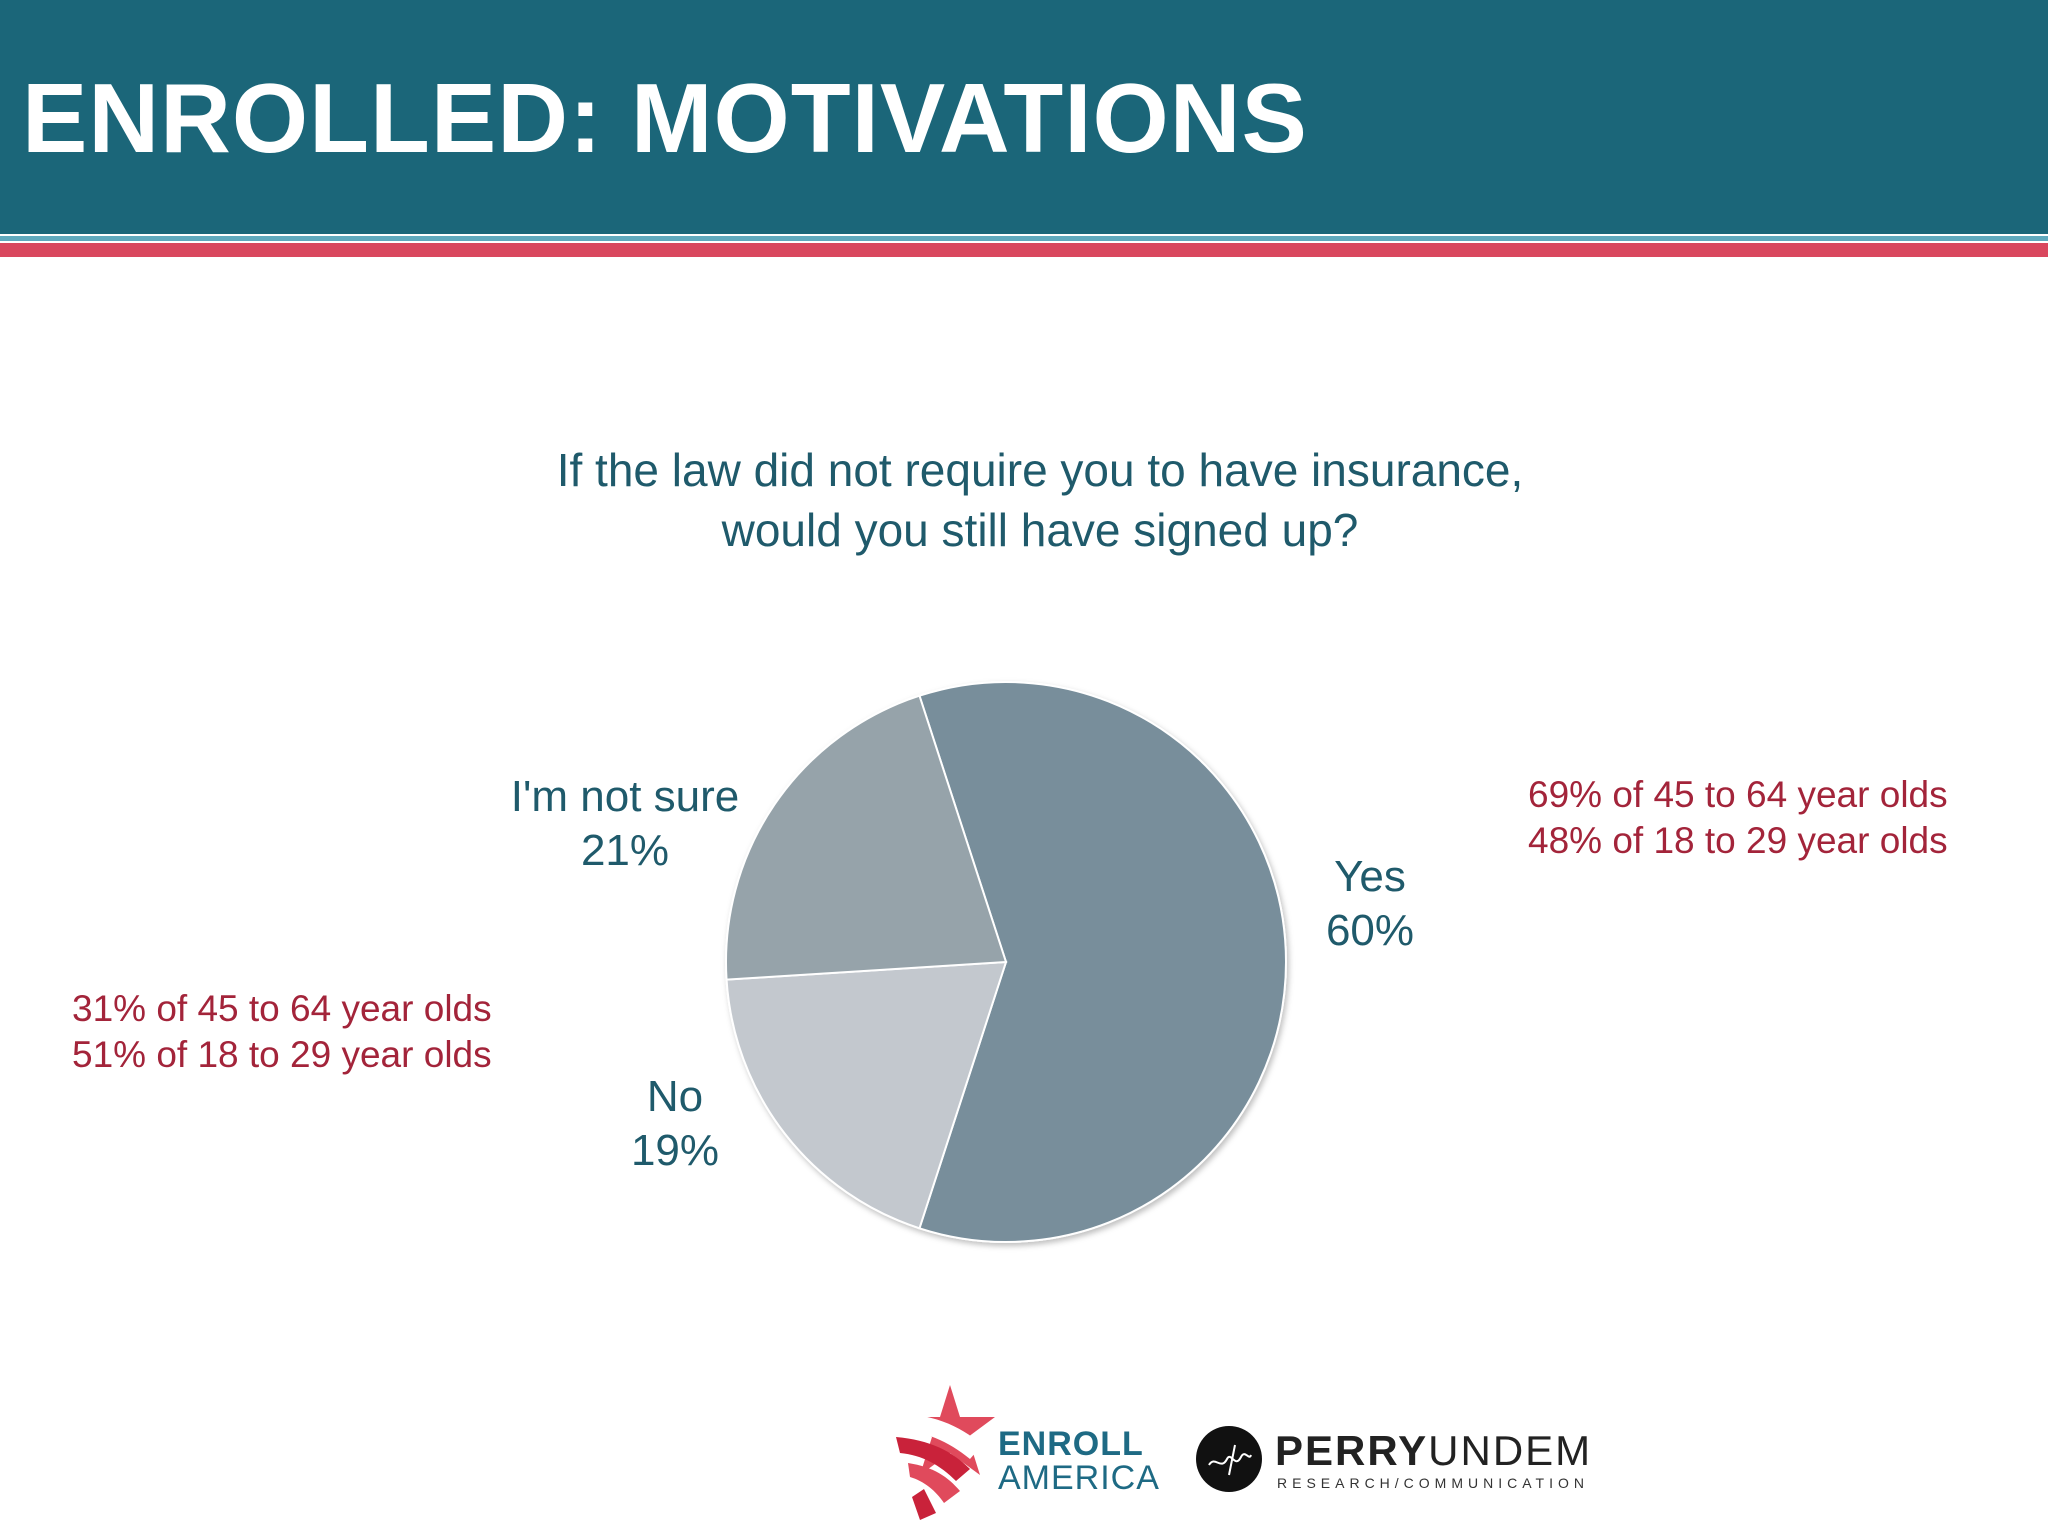 This screenshot has width=2048, height=1536. I want to click on slice-label-no: No 19%, so click(675, 1124).